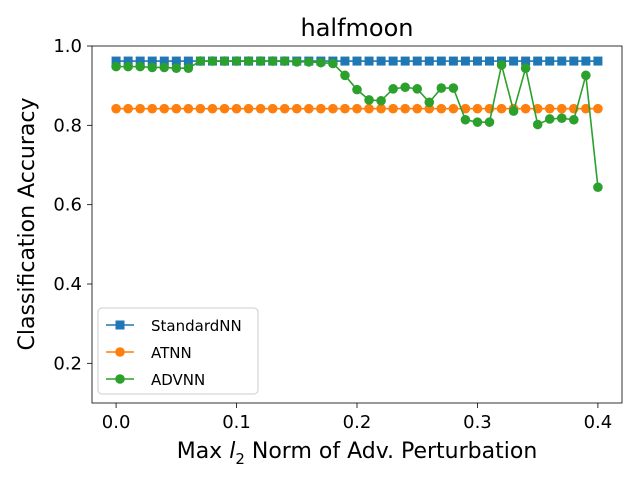 Image resolution: width=640 pixels, height=484 pixels. I want to click on y-tick-label: 0.2, so click(67, 363).